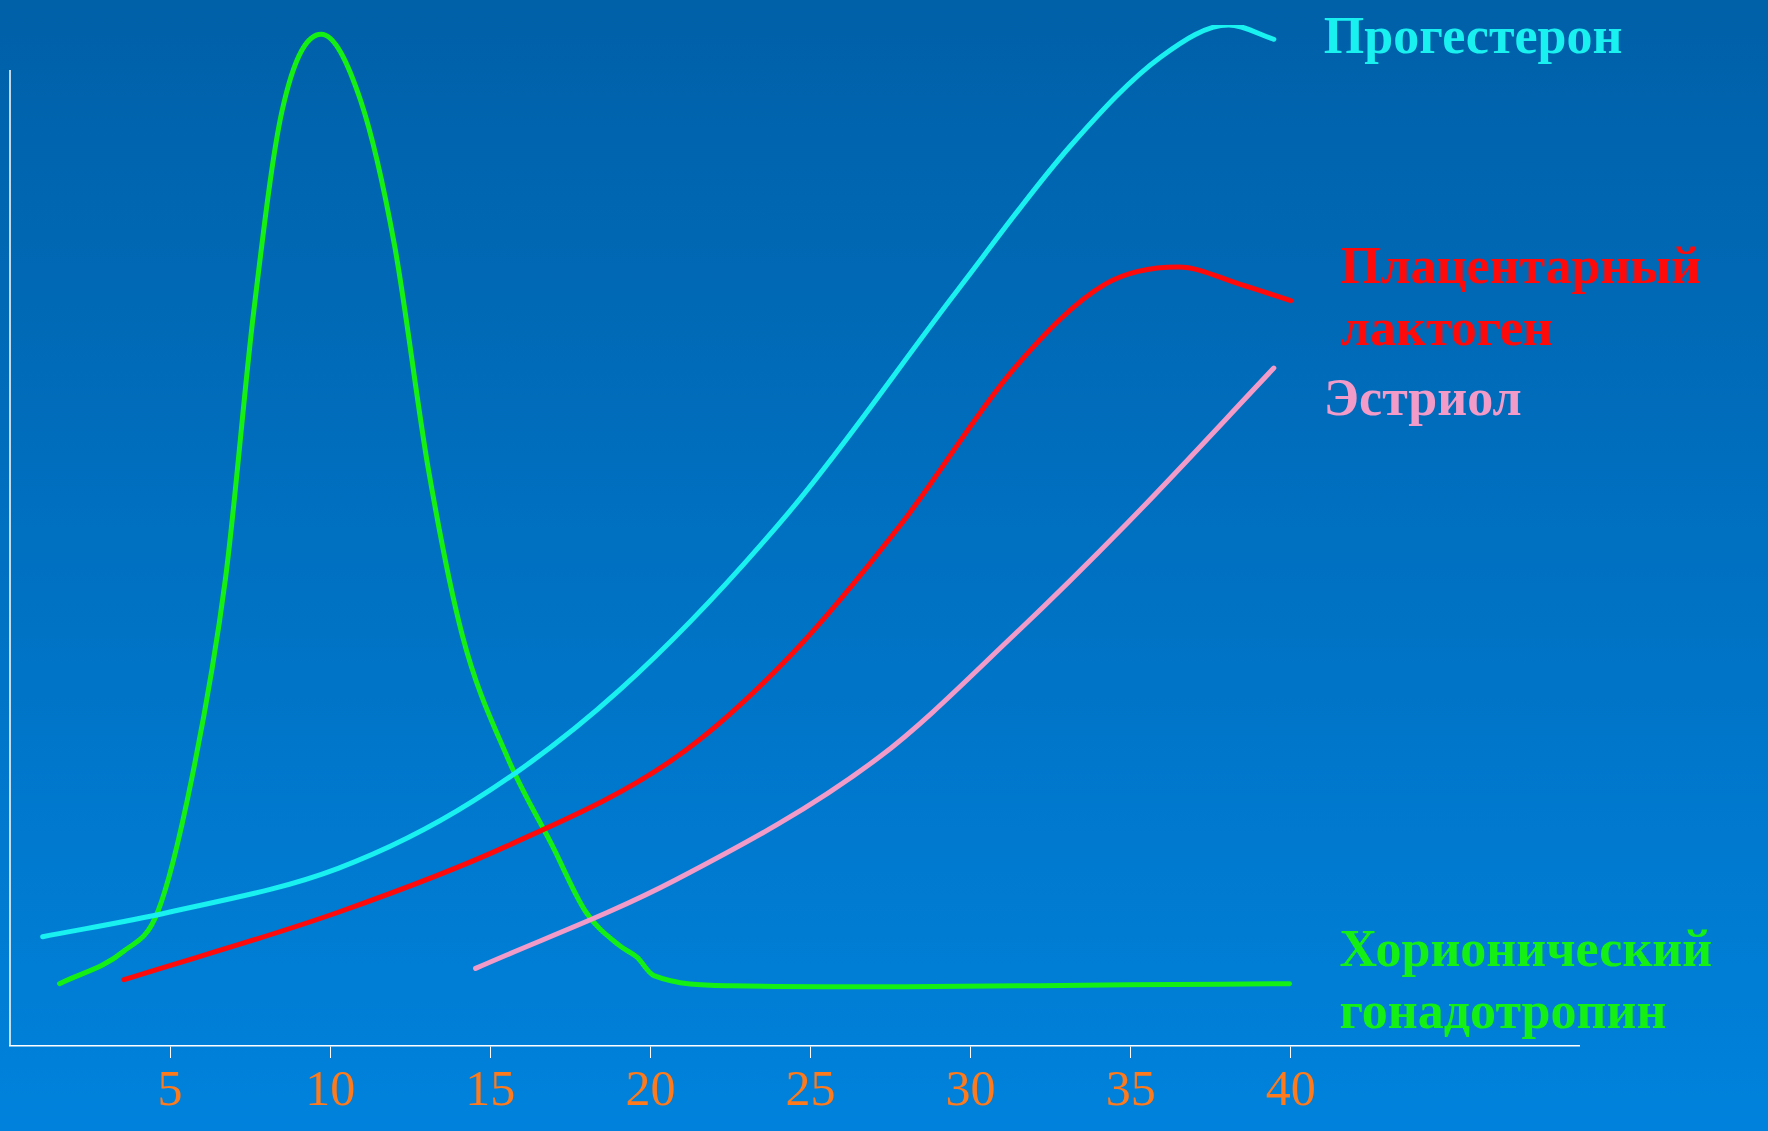  What do you see at coordinates (170, 1088) in the screenshot?
I see `x-tick-label: 5` at bounding box center [170, 1088].